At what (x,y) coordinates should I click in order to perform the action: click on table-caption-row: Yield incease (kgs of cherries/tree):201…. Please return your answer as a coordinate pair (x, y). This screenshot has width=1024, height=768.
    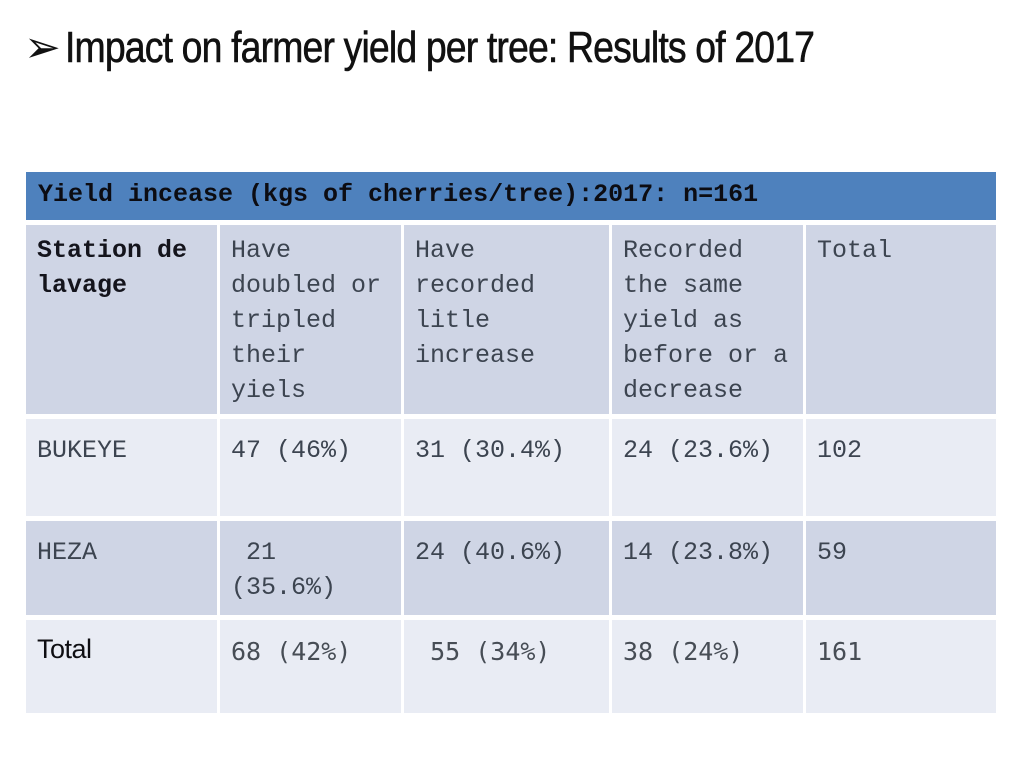
    Looking at the image, I should click on (511, 196).